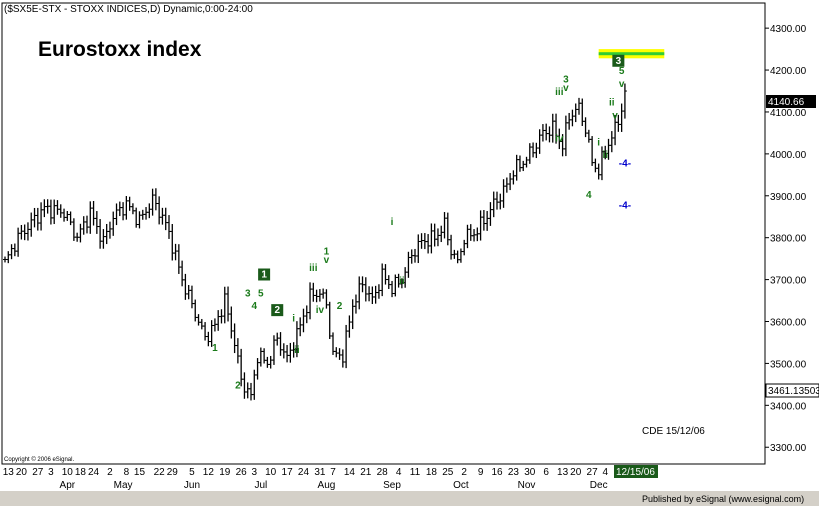  Describe the element at coordinates (788, 113) in the screenshot. I see `y-tick-label: 4100.00` at that location.